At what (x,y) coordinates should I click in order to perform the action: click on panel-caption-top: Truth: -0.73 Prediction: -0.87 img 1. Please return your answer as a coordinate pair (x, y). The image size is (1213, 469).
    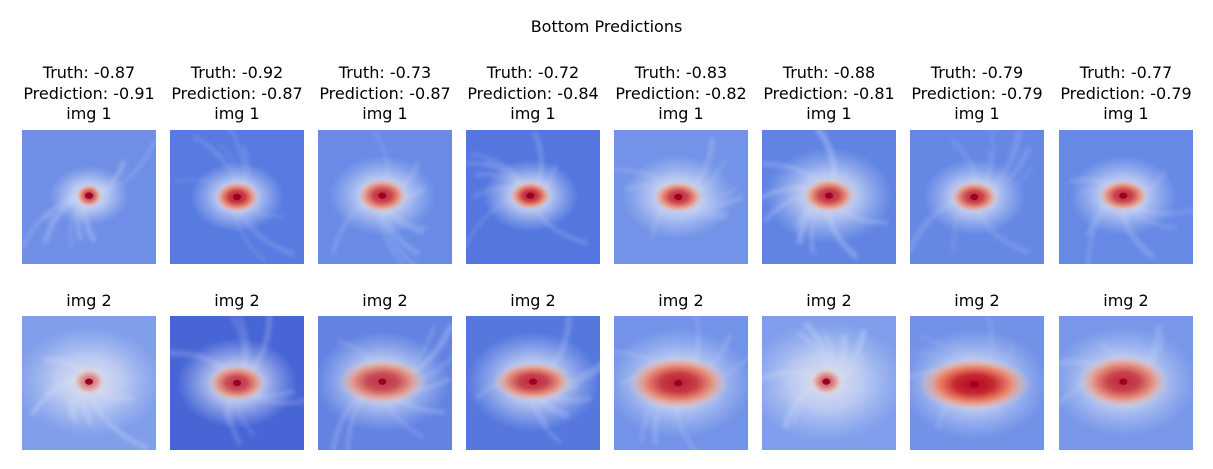
    Looking at the image, I should click on (385, 94).